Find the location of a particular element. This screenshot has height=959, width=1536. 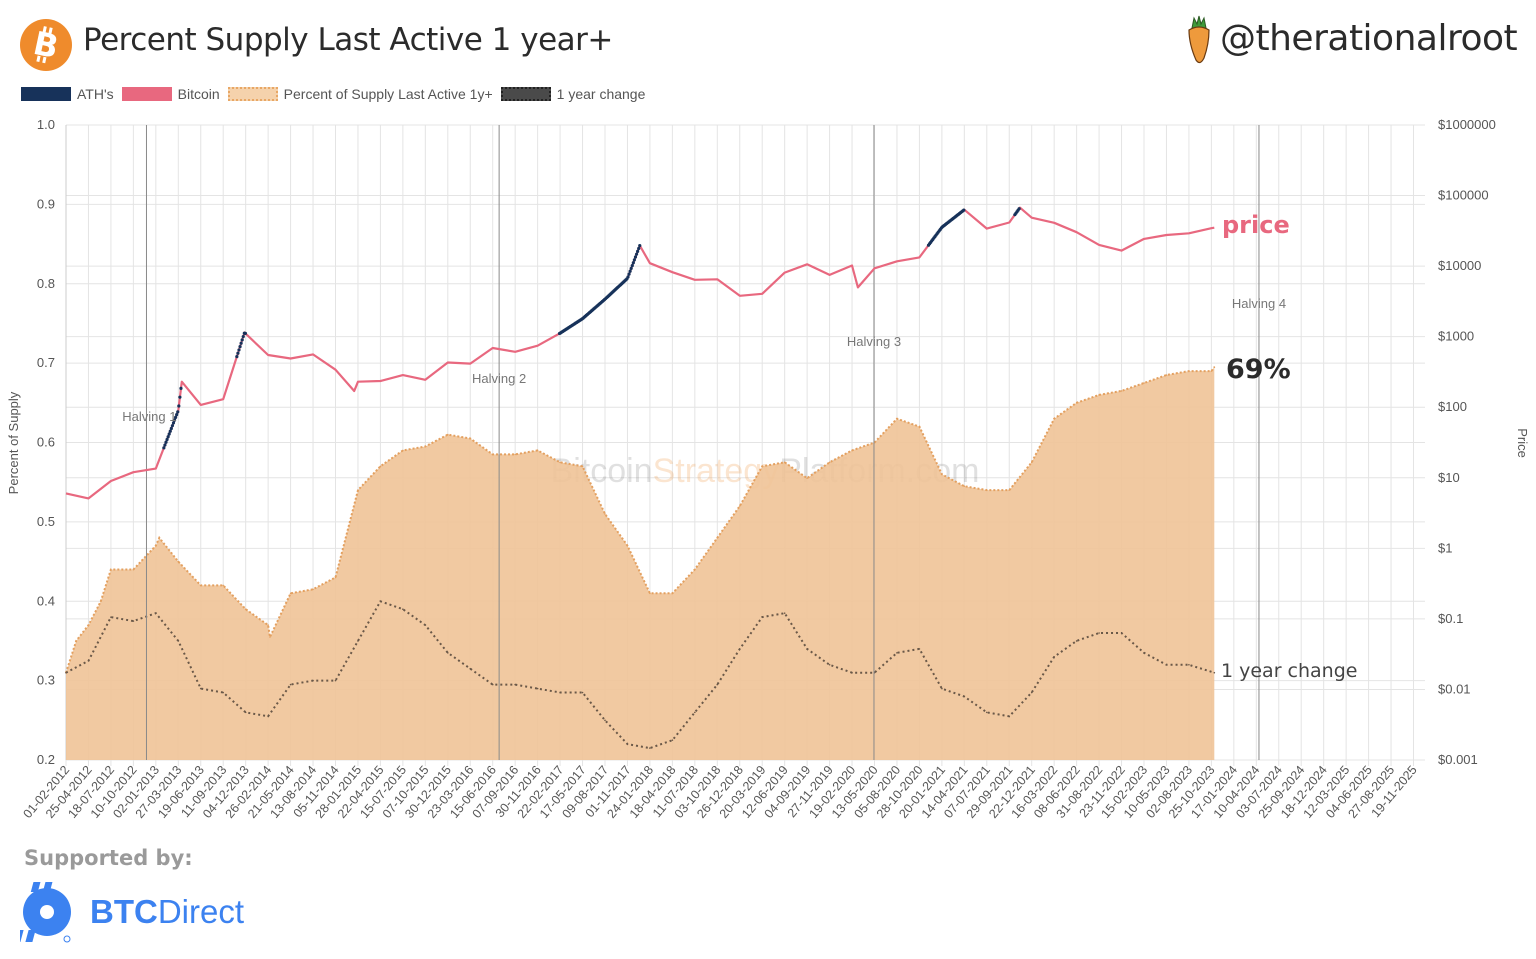

btc-direct-logo-icon is located at coordinates (45, 912).